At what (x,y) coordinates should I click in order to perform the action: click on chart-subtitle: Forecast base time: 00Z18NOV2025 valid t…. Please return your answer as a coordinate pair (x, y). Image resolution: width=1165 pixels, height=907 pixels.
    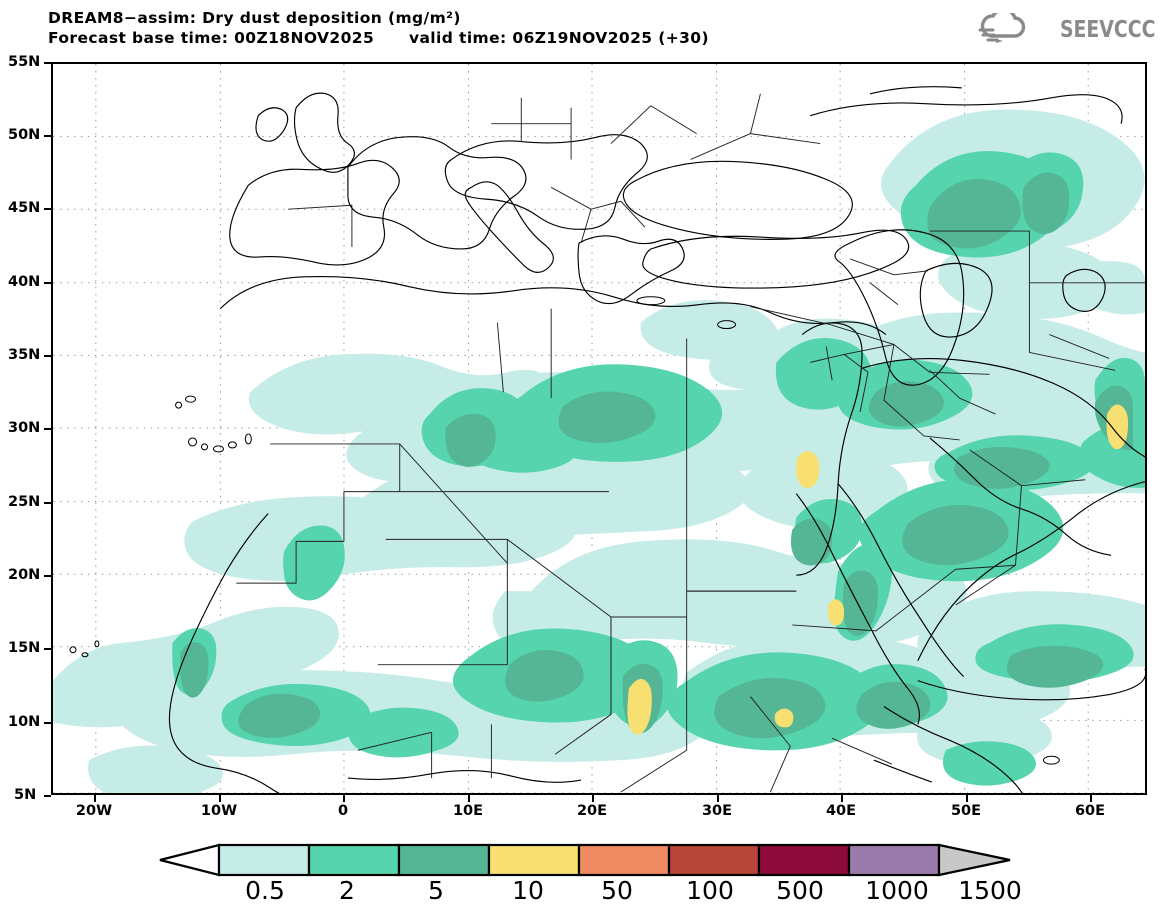
    Looking at the image, I should click on (378, 38).